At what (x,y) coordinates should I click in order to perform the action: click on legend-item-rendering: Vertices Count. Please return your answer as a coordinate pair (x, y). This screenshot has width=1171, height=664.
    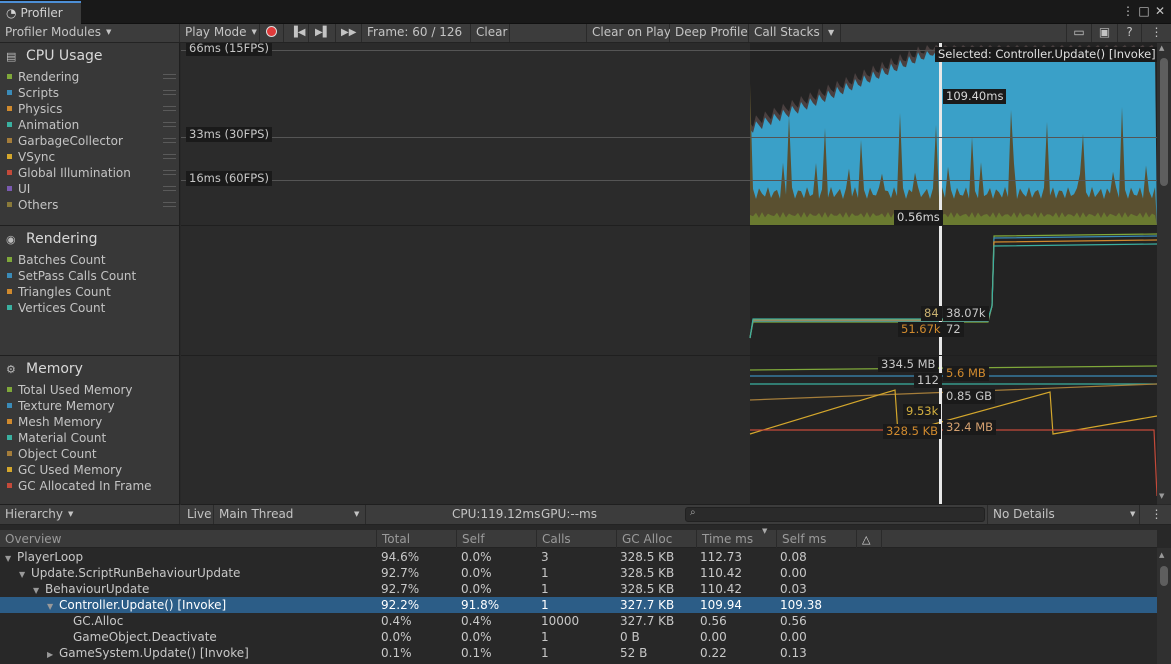
    Looking at the image, I should click on (56, 308).